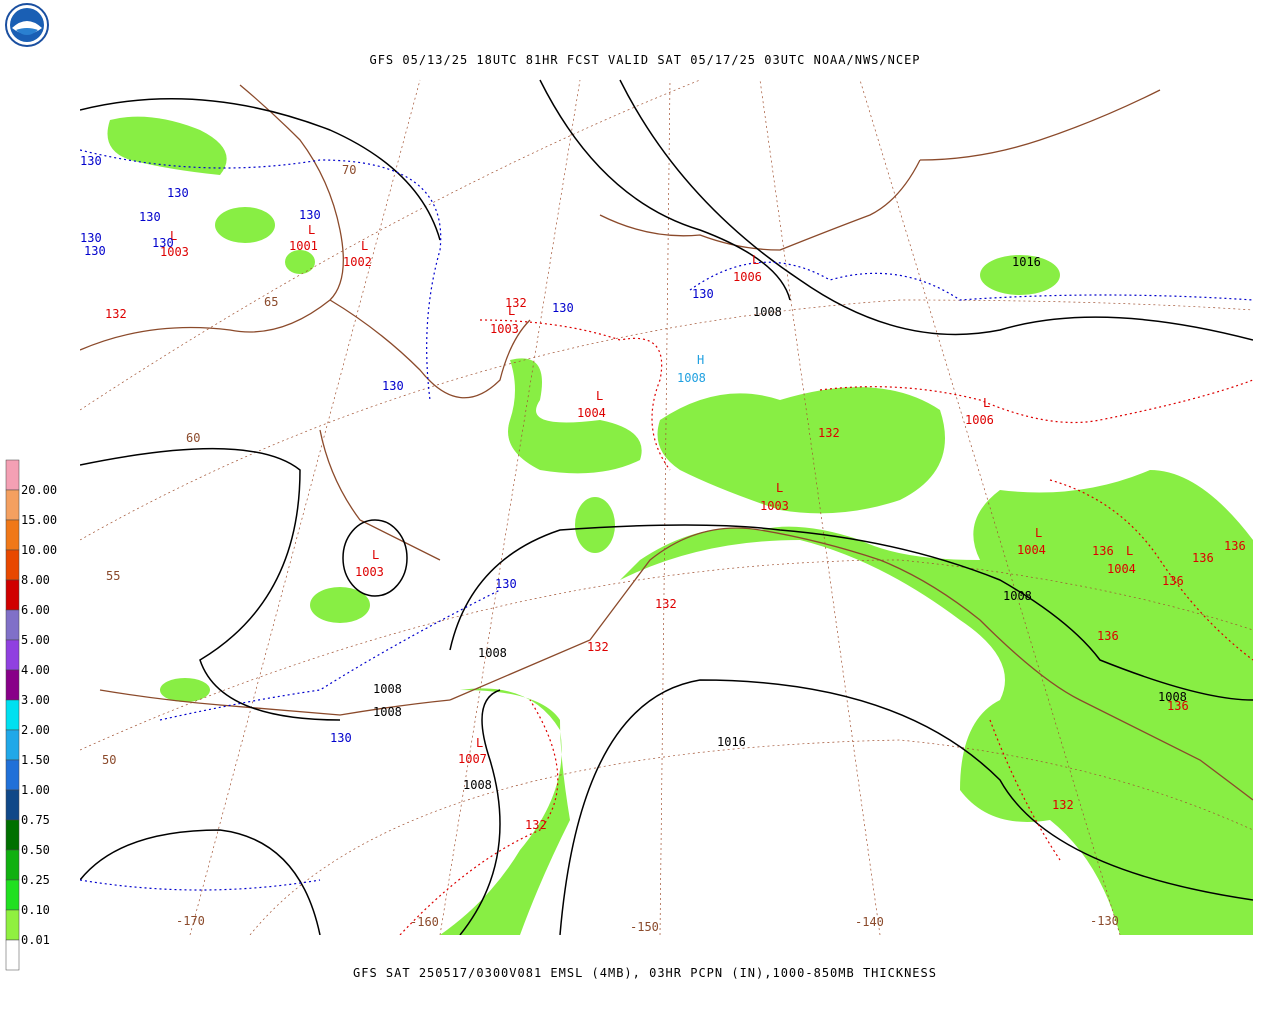 The width and height of the screenshot is (1280, 1028). I want to click on noaa-logo, so click(27, 25).